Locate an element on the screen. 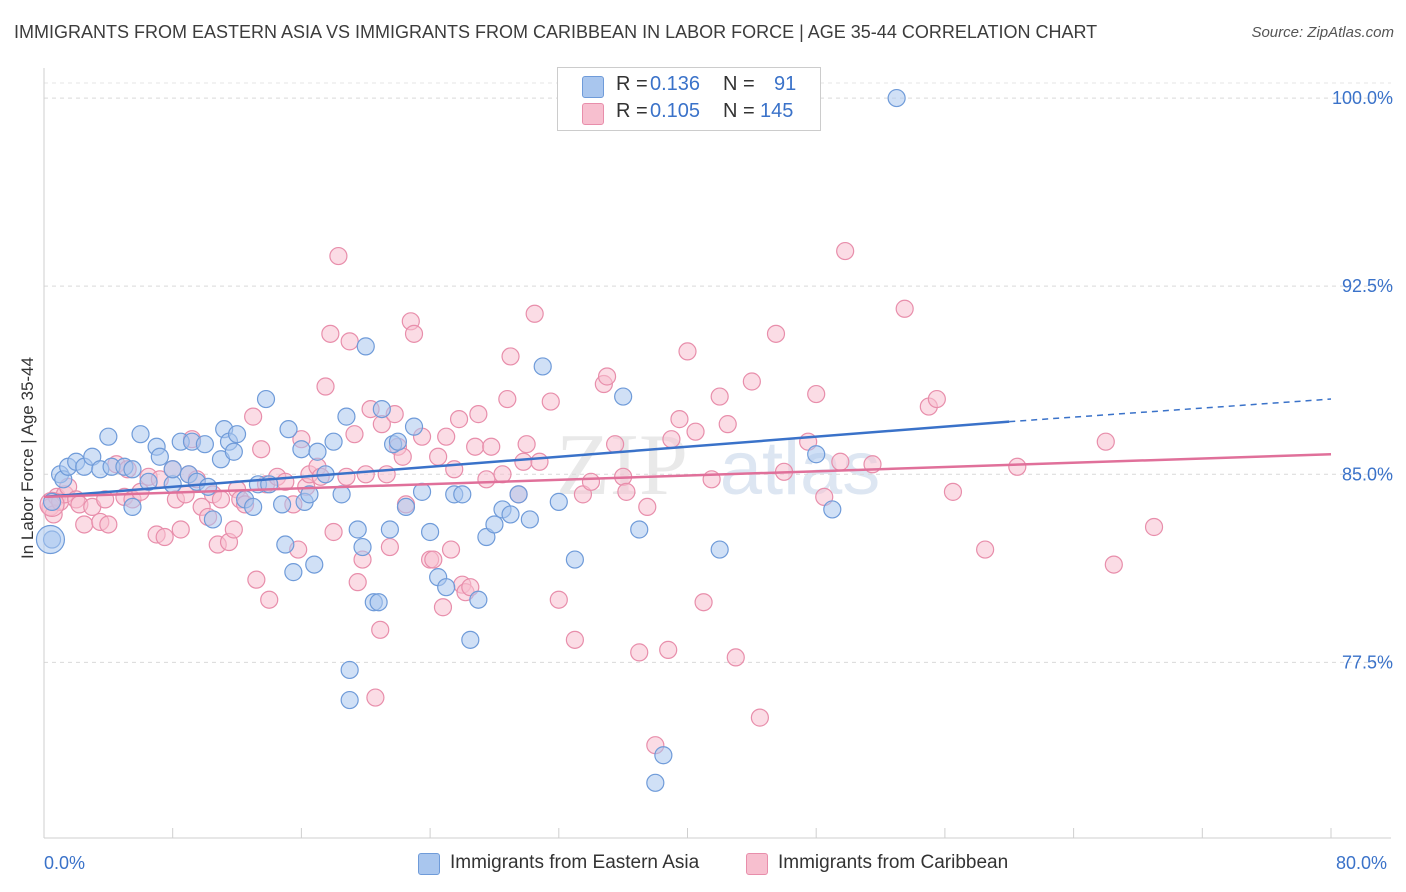 This screenshot has height=892, width=1406. eastern-asia-legend-label: Immigrants from Eastern Asia is located at coordinates (575, 862).